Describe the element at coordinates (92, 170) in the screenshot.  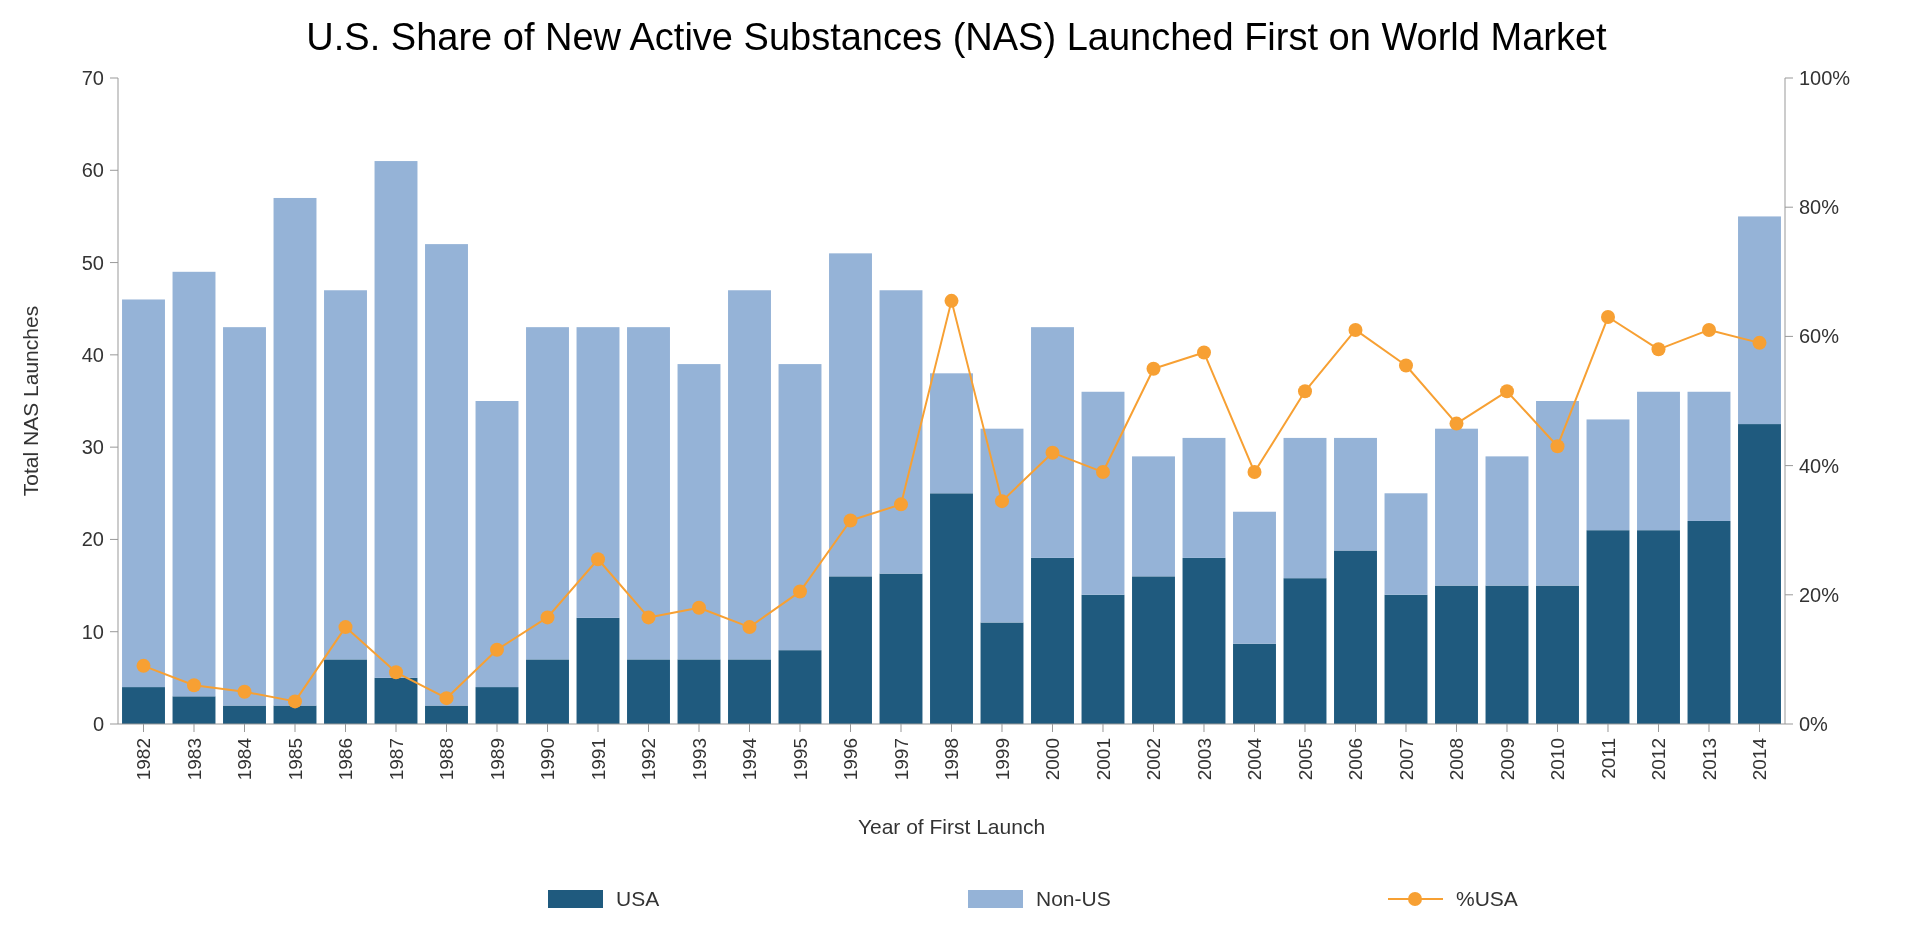
I see `y-tick-label: 60` at that location.